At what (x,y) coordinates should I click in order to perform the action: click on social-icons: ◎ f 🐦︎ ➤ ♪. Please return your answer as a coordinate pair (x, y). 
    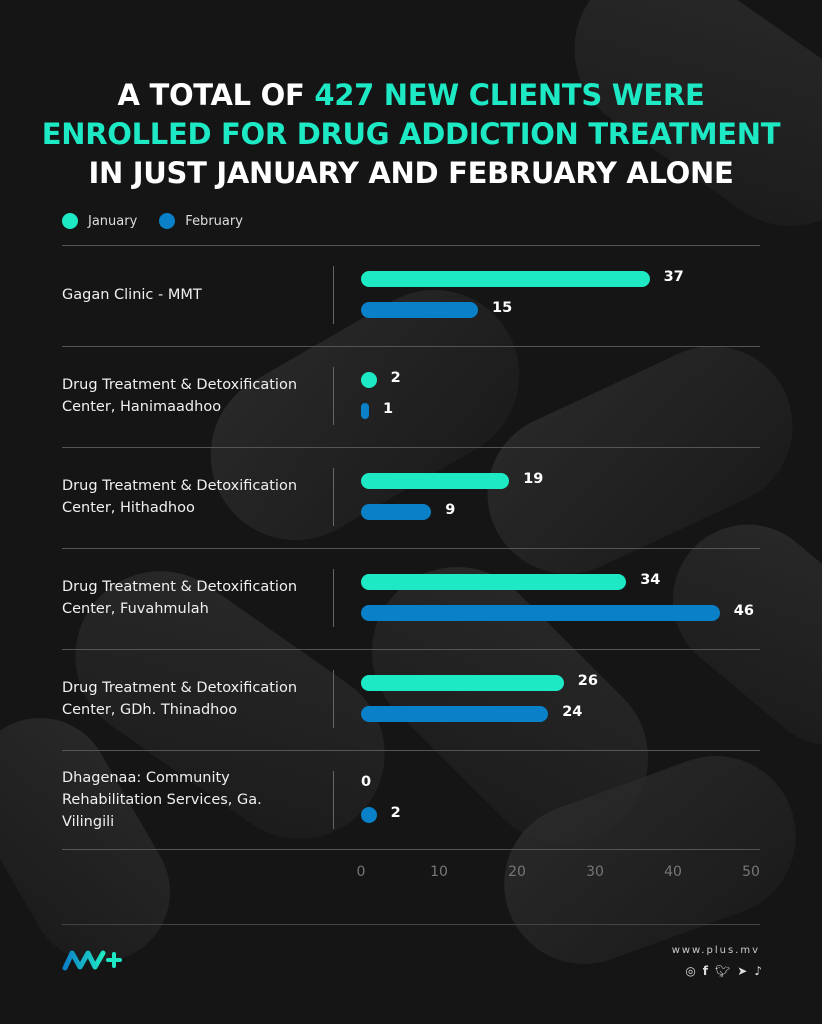
    Looking at the image, I should click on (723, 971).